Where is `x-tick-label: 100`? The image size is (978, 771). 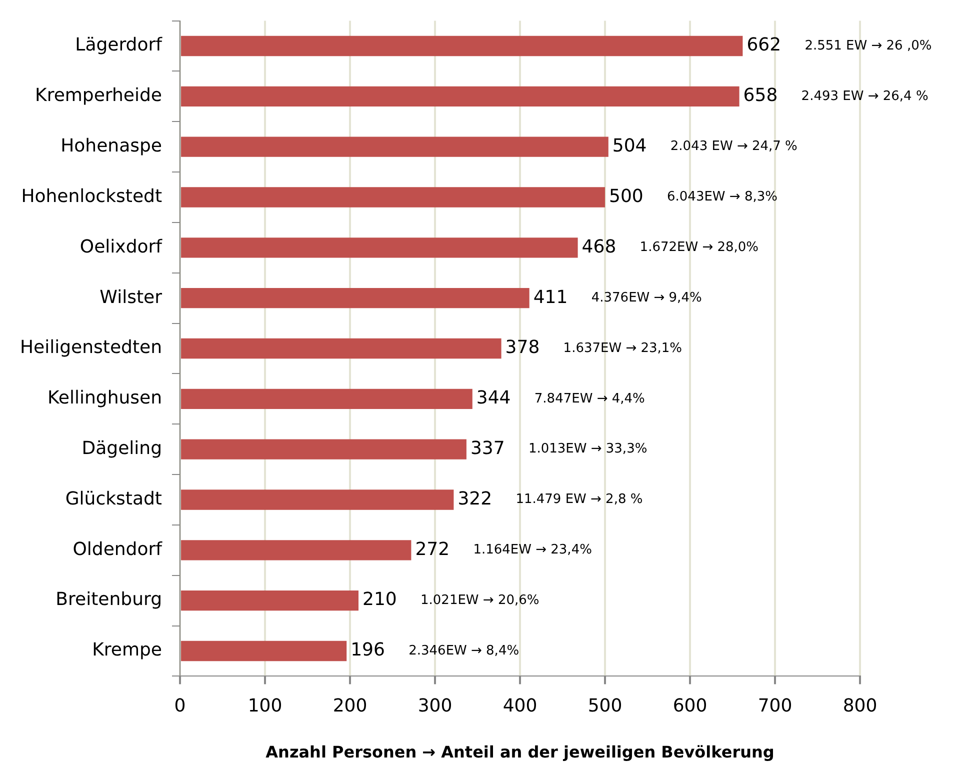
x-tick-label: 100 is located at coordinates (265, 706).